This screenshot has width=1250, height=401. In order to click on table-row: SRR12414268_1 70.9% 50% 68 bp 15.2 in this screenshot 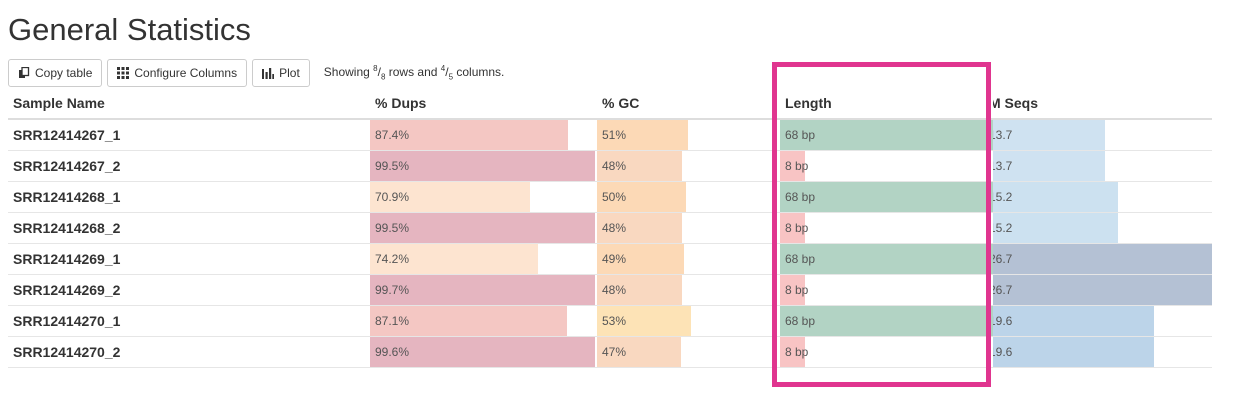, I will do `click(610, 197)`.